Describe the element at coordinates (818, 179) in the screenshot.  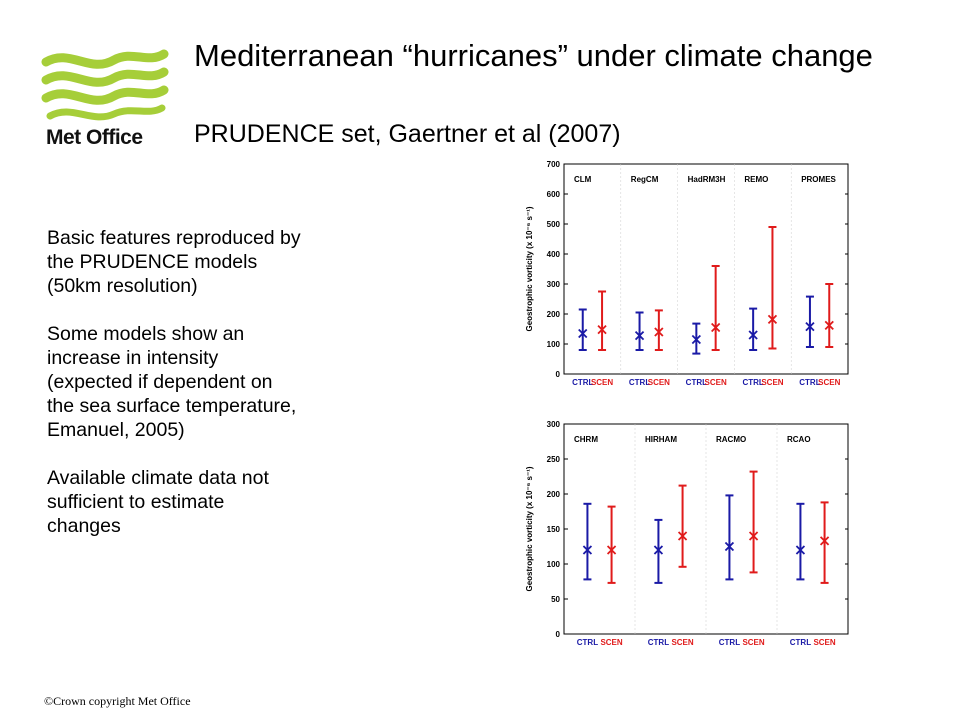
I see `panel-model-label: PROMES` at that location.